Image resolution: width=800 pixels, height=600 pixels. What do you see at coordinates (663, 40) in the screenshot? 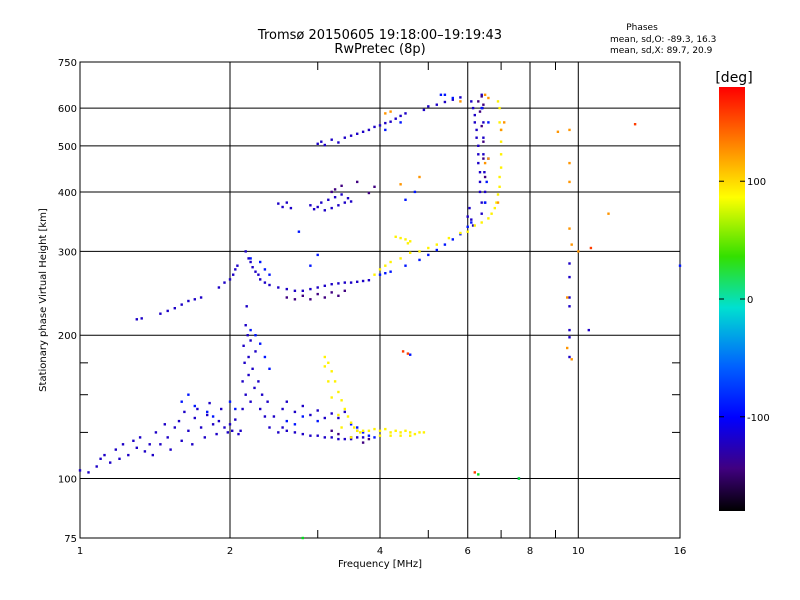
I see `phase-stats-o: mean, sd,O: -89.3, 16.3` at bounding box center [663, 40].